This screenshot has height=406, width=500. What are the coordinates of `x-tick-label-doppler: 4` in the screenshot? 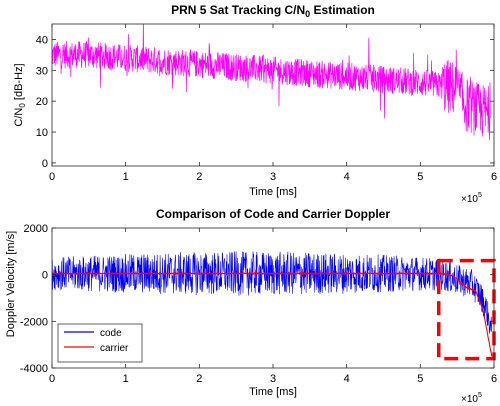 It's located at (347, 379).